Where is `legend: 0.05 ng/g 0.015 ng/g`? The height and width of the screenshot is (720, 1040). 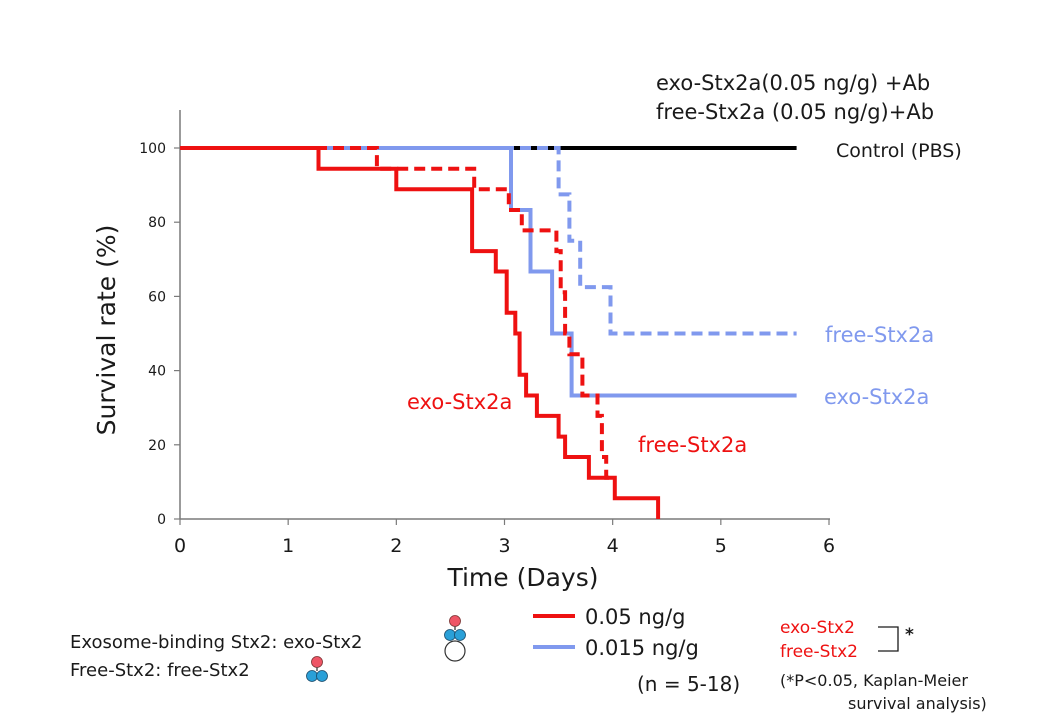 legend: 0.05 ng/g 0.015 ng/g is located at coordinates (616, 632).